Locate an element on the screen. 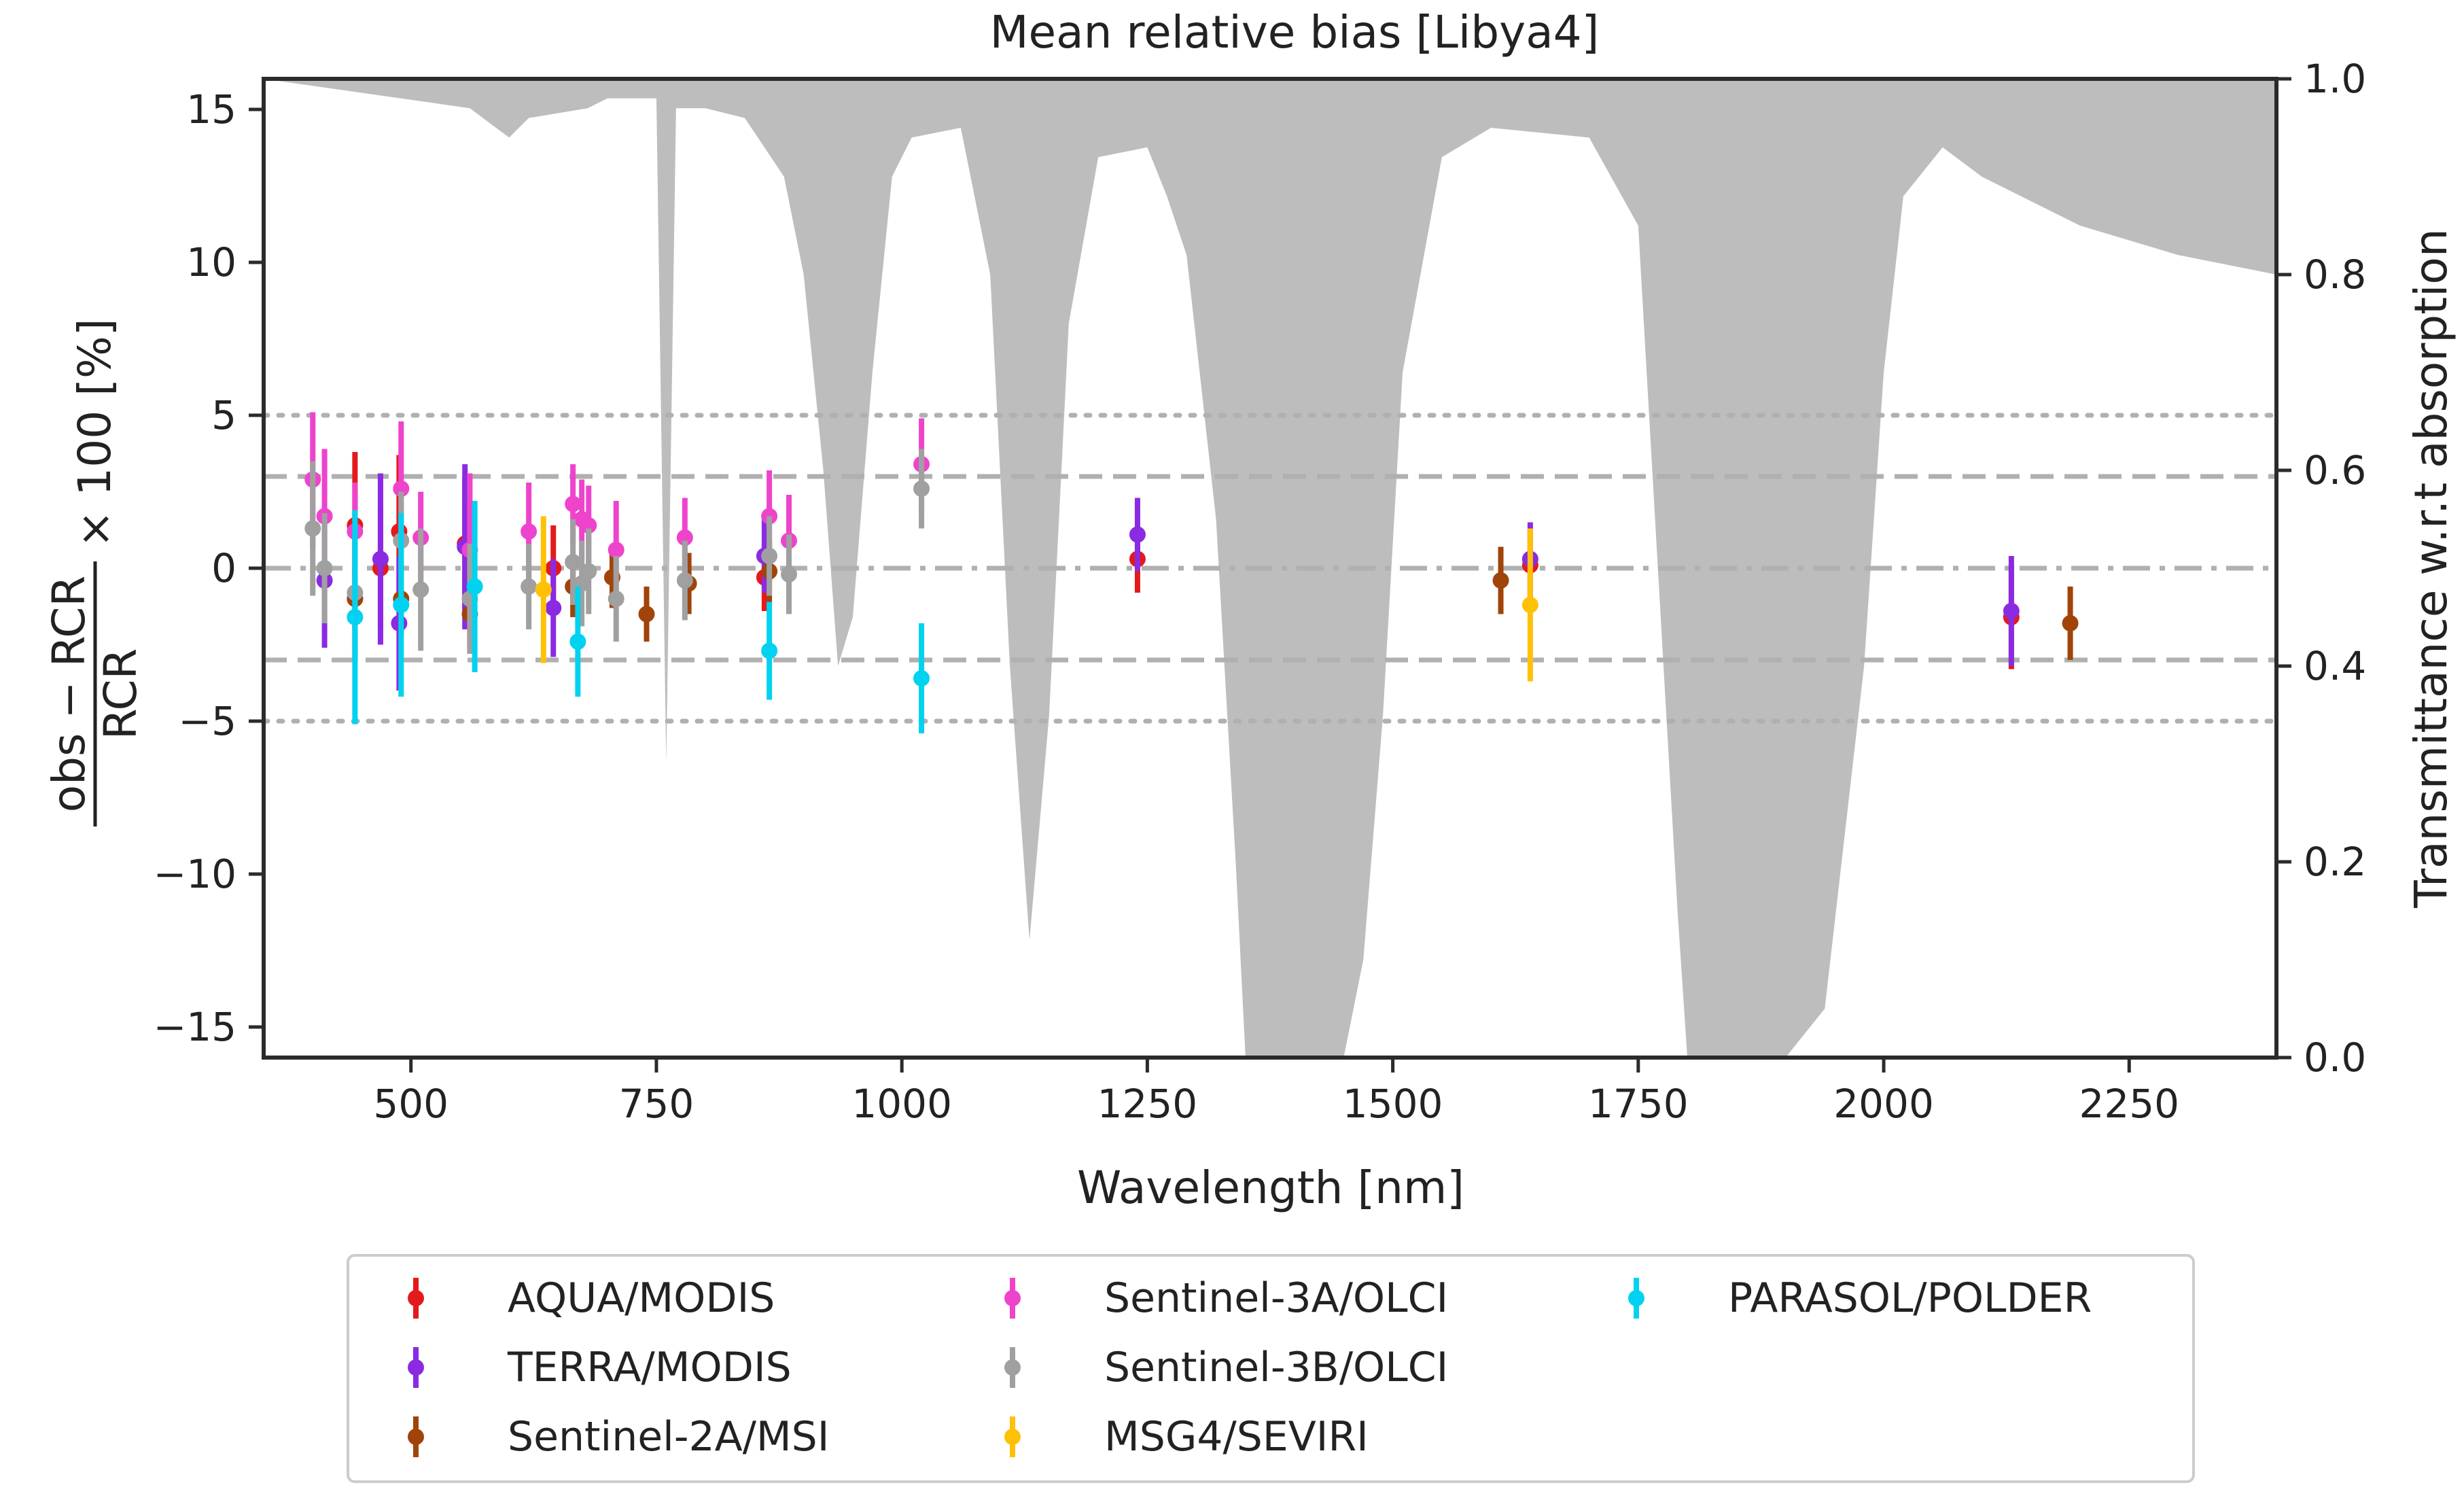 This screenshot has width=2464, height=1498. legend-item: AQUA/MODIS is located at coordinates (591, 1298).